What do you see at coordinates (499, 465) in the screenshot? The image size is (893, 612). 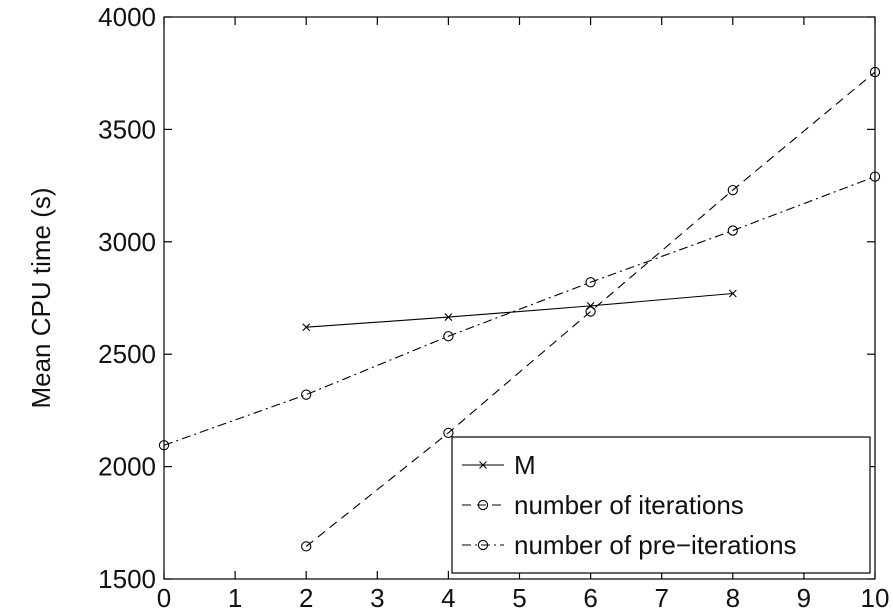 I see `legend-item: M` at bounding box center [499, 465].